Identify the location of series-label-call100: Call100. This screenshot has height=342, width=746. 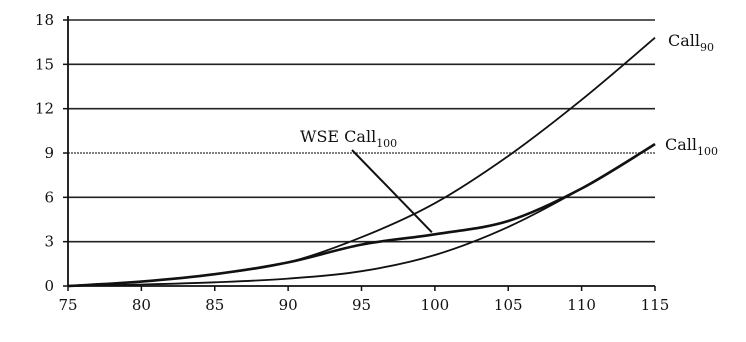
(691, 146).